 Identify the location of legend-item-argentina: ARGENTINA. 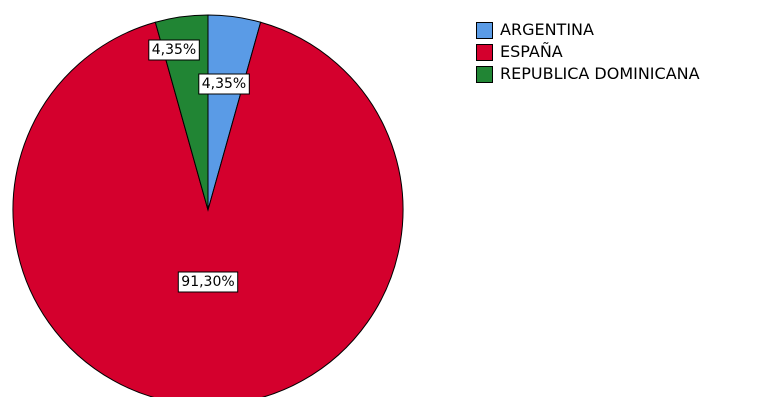
(588, 30).